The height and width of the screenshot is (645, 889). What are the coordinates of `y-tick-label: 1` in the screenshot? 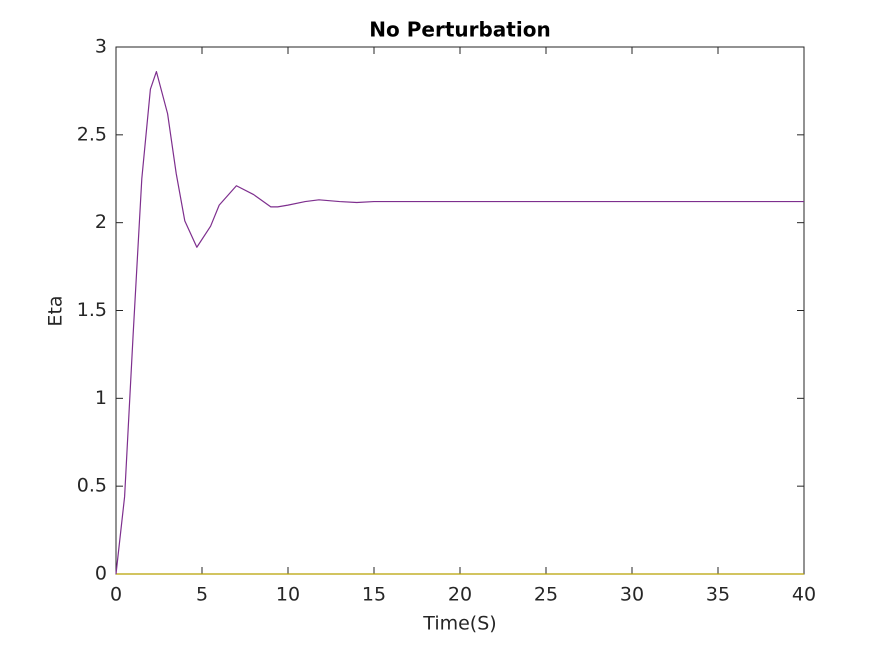 It's located at (101, 398).